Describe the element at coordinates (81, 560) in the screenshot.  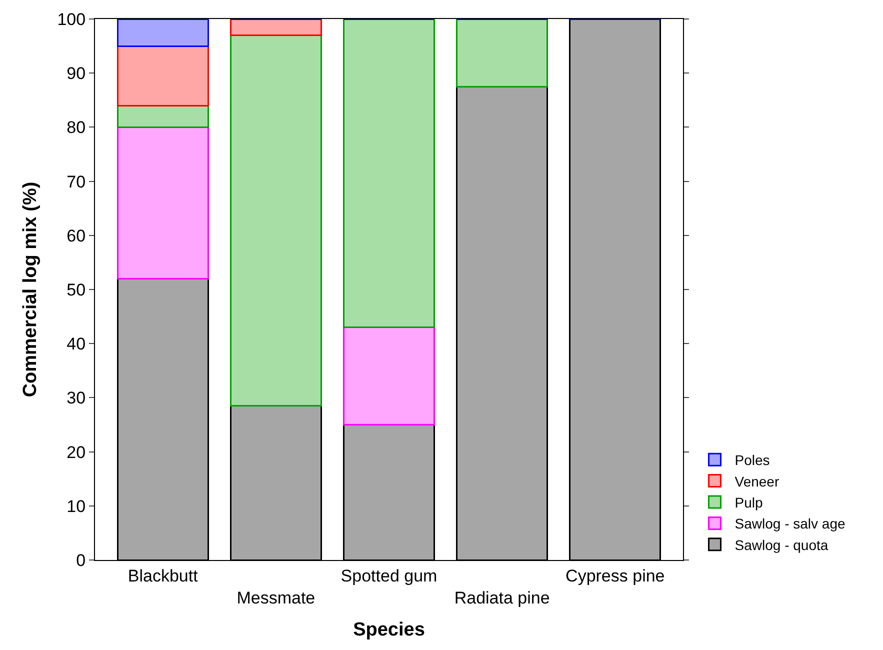
I see `y-tick-label: 0` at that location.